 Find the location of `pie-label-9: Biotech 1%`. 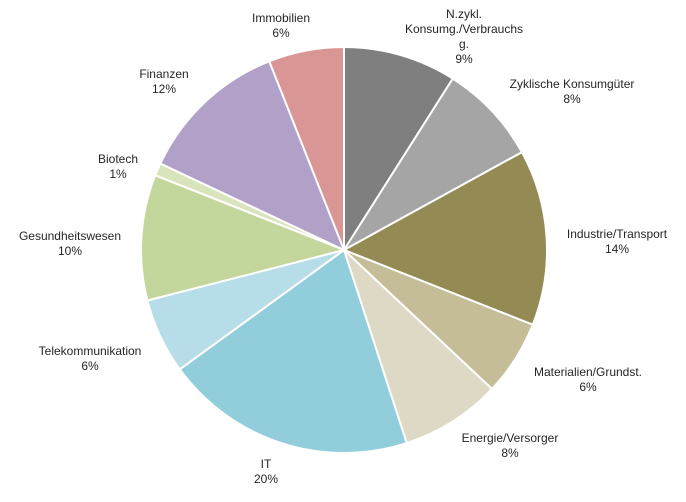

pie-label-9: Biotech 1% is located at coordinates (118, 166).